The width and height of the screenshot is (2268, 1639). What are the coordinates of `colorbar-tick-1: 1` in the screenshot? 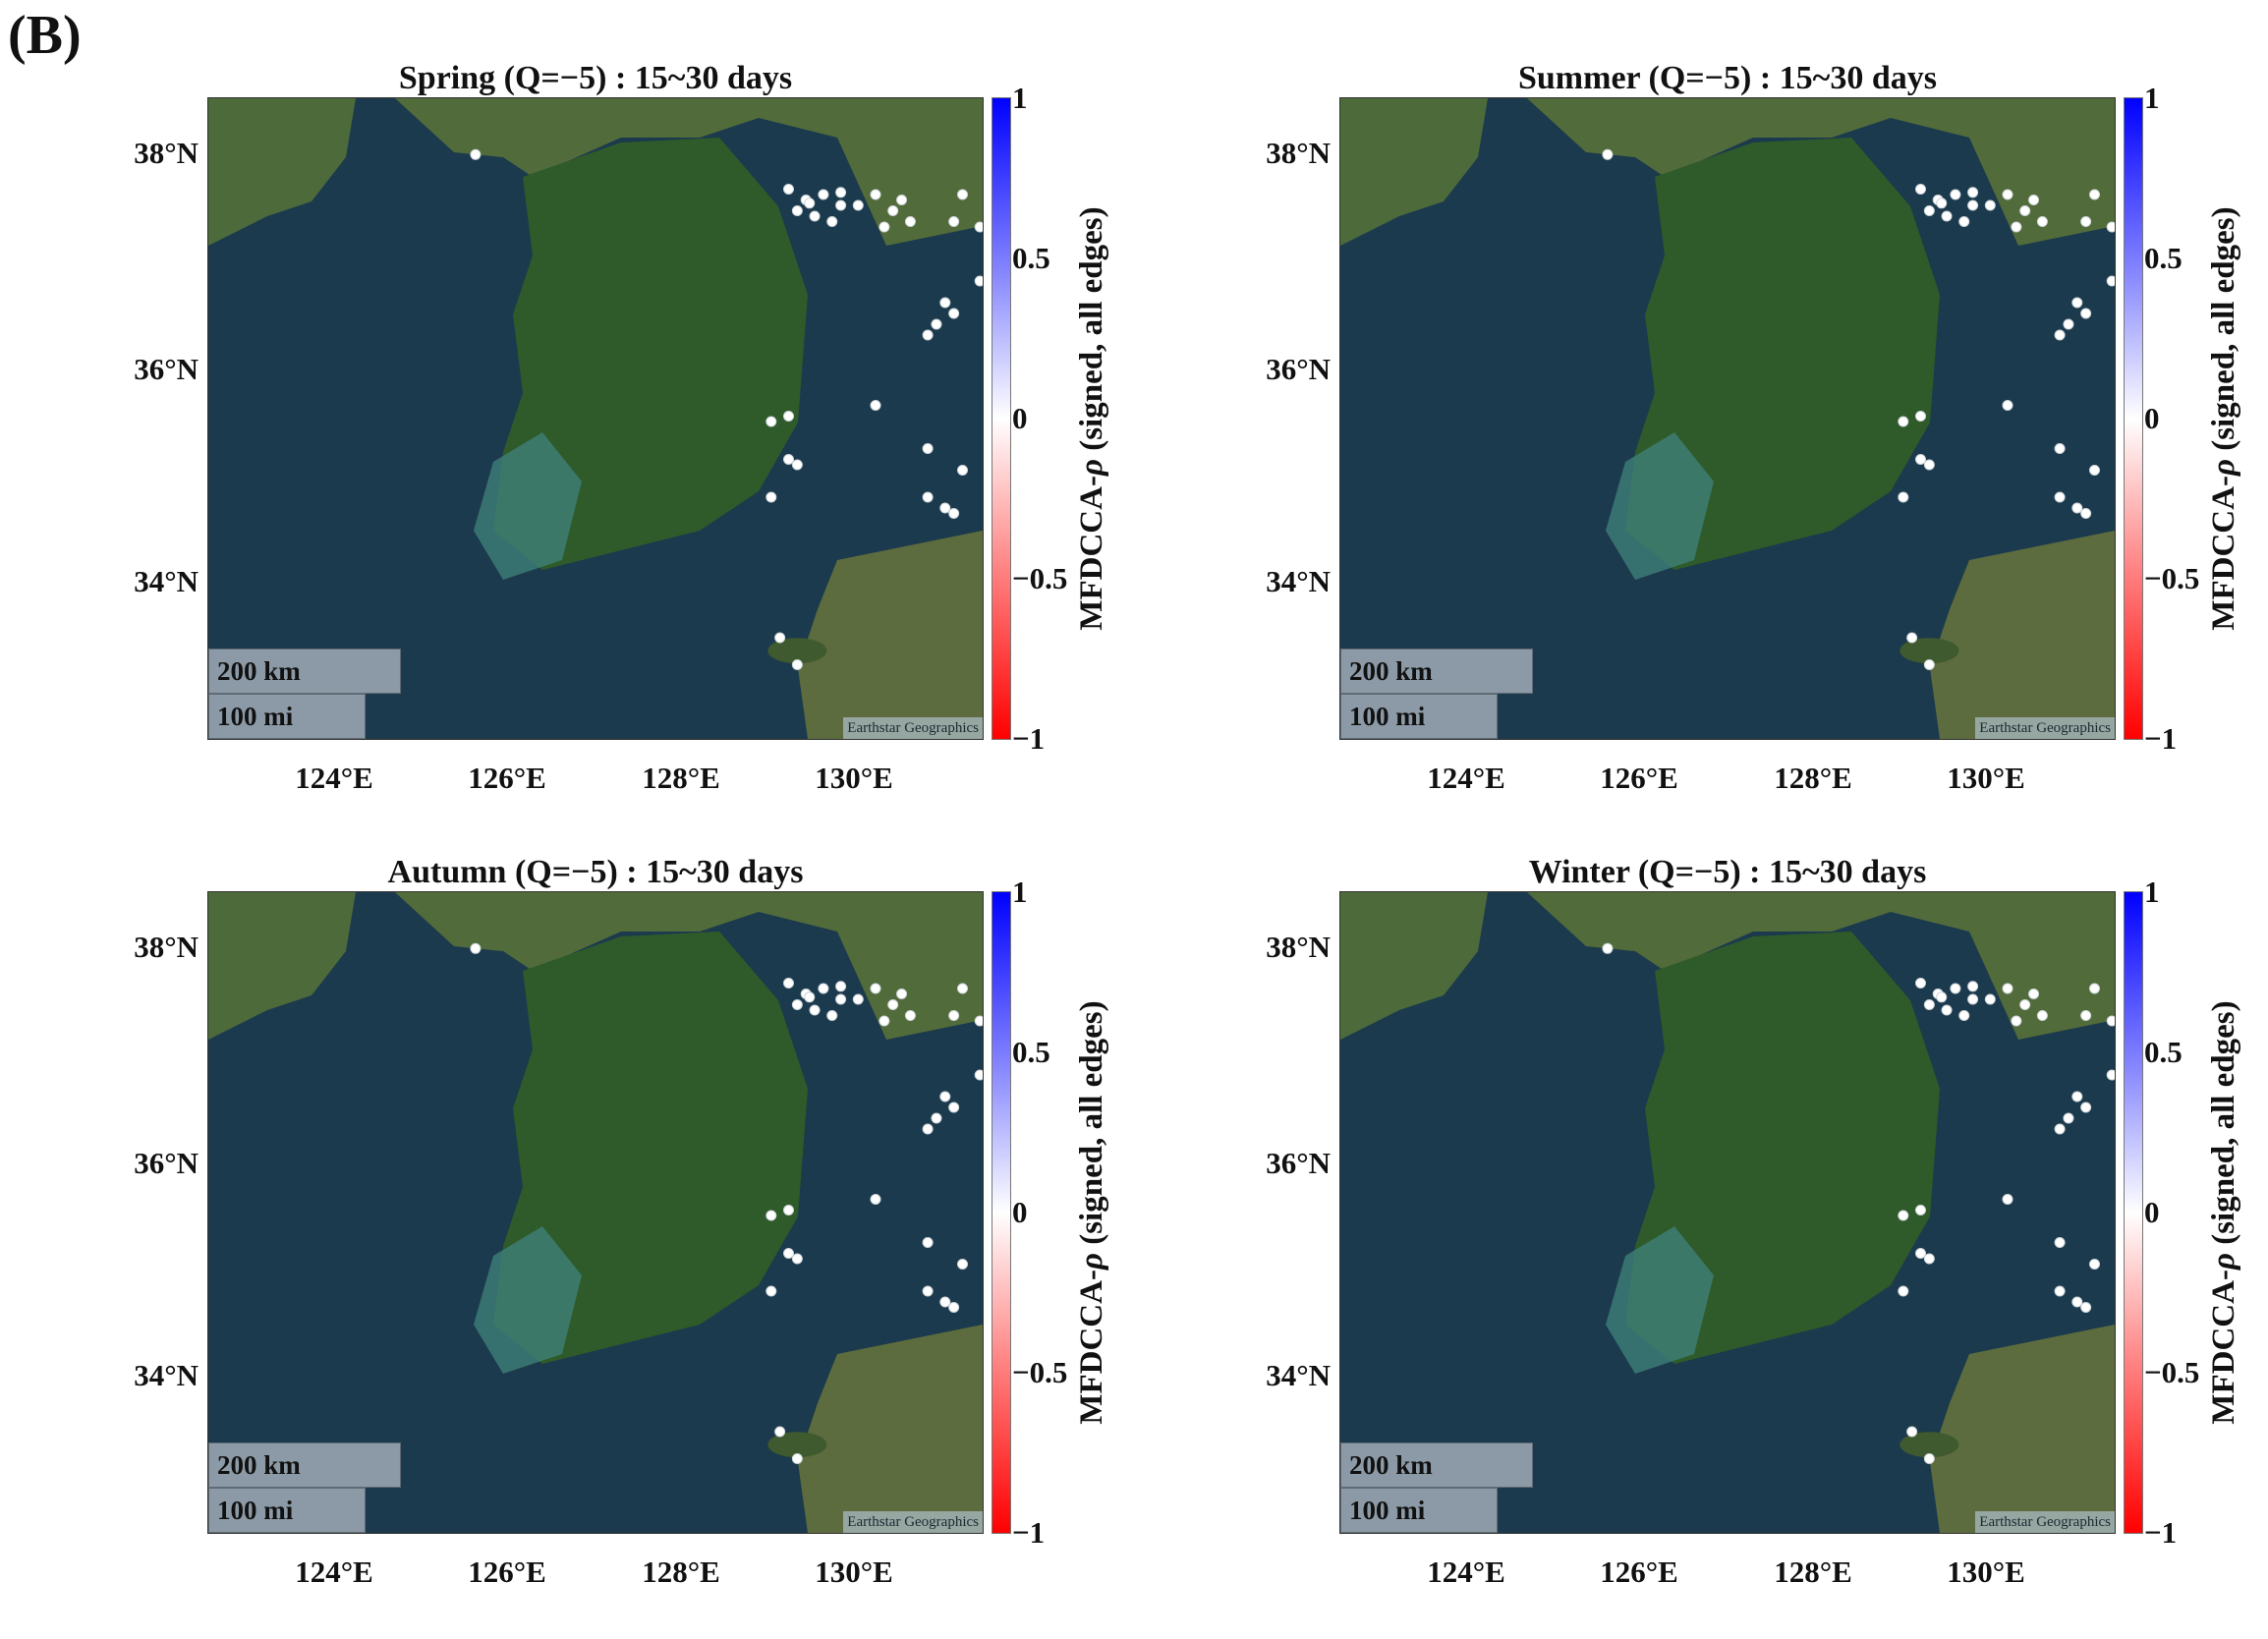 It's located at (1020, 98).